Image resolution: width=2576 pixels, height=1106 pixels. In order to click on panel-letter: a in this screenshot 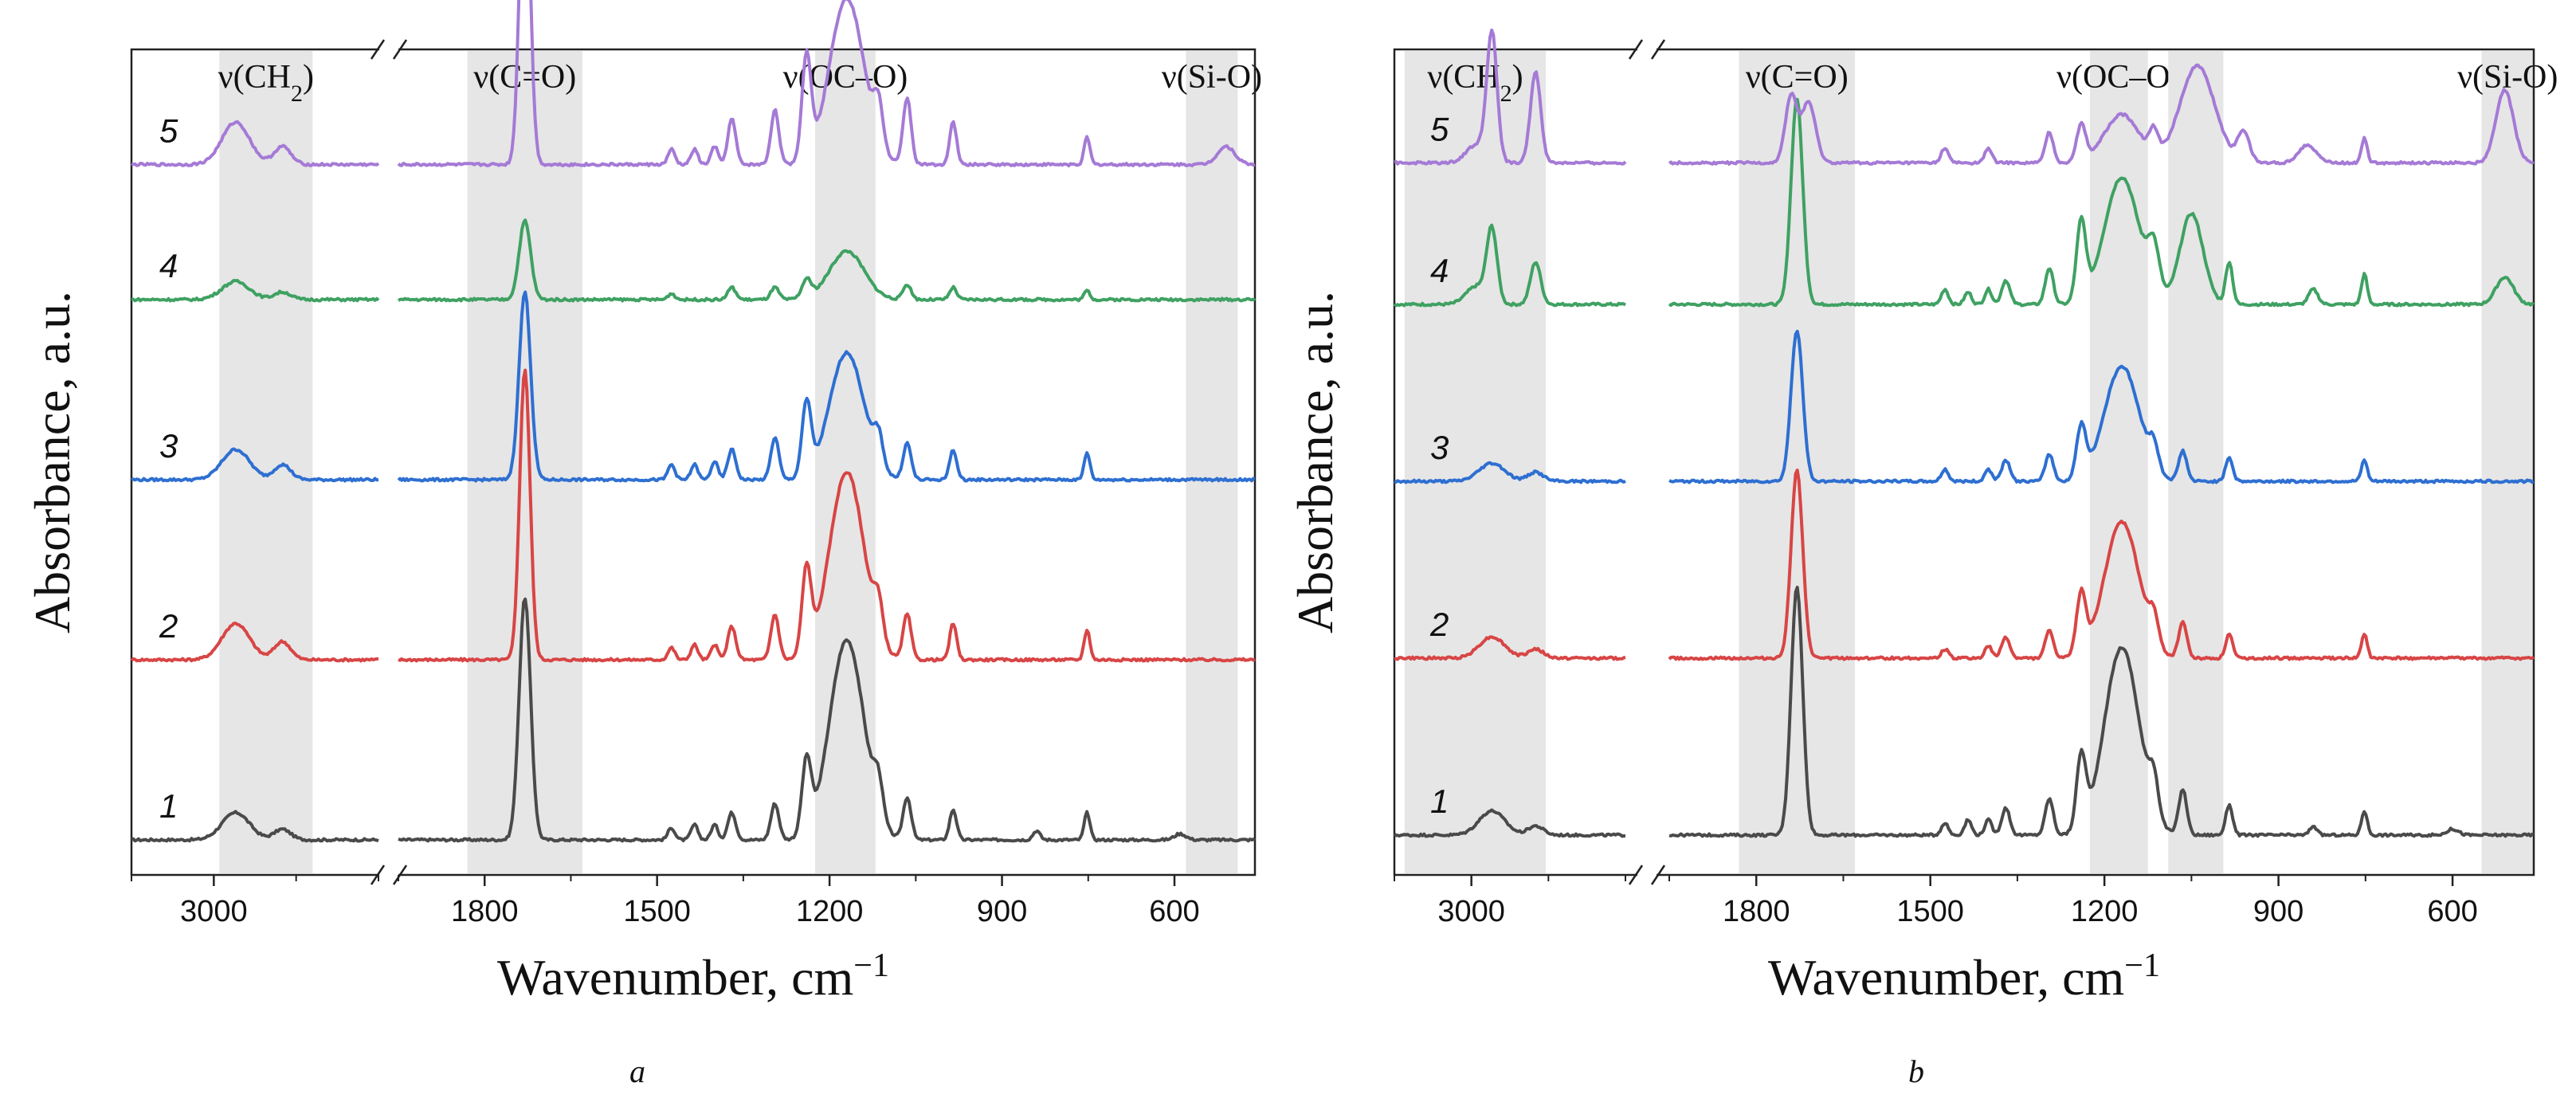, I will do `click(637, 1071)`.